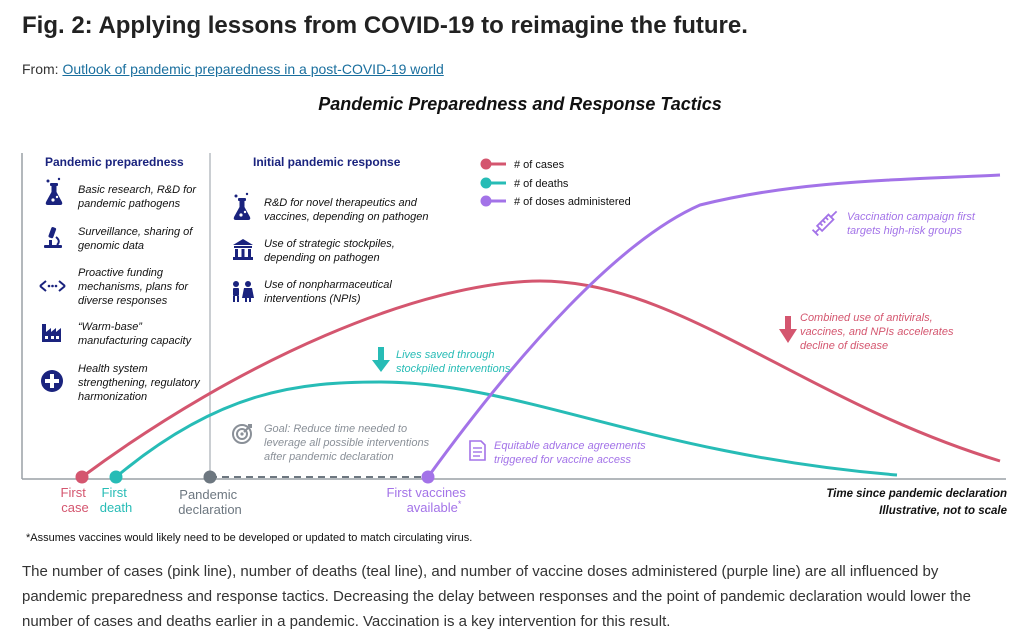 This screenshot has height=642, width=1024. What do you see at coordinates (136, 239) in the screenshot?
I see `preparedness-item-surveillance-text: Surveillance, sharing of genomic data` at bounding box center [136, 239].